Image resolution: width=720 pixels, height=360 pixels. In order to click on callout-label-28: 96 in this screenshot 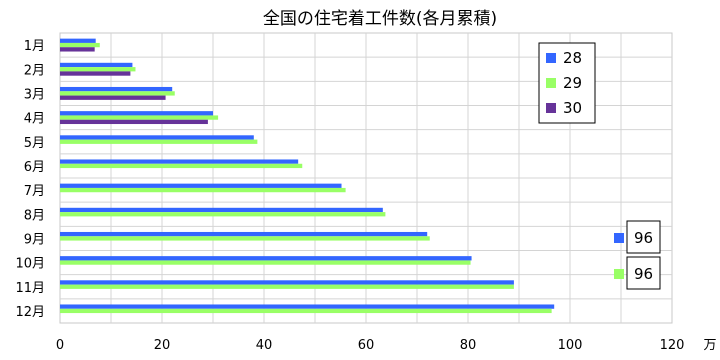, I will do `click(643, 238)`.